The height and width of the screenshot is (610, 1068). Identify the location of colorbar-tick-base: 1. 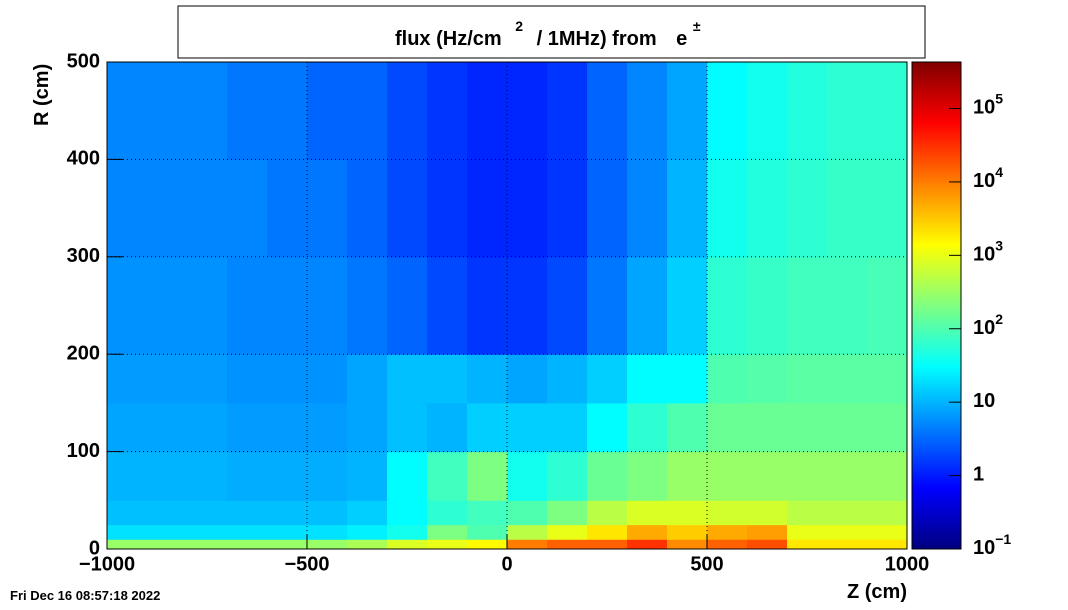
(978, 475).